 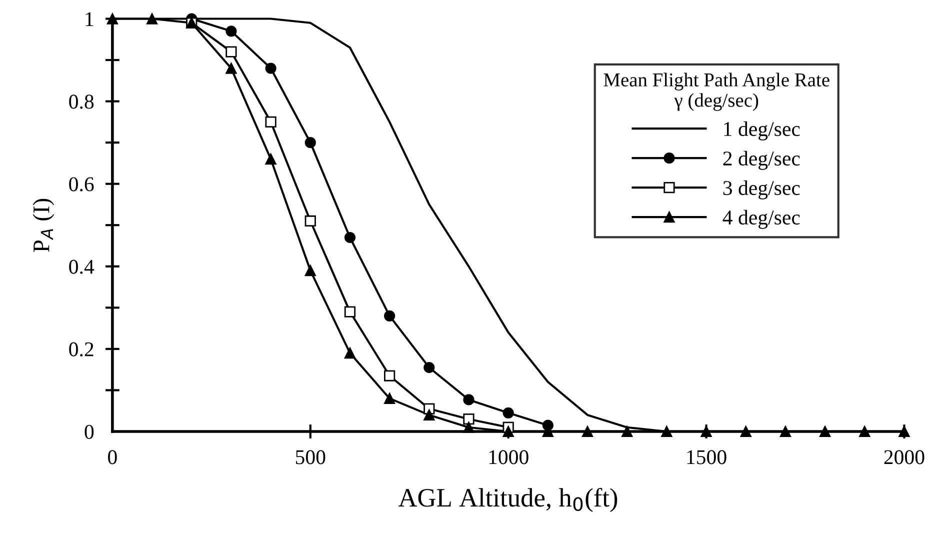 I want to click on legend-label: 3 deg/sec, so click(x=761, y=190).